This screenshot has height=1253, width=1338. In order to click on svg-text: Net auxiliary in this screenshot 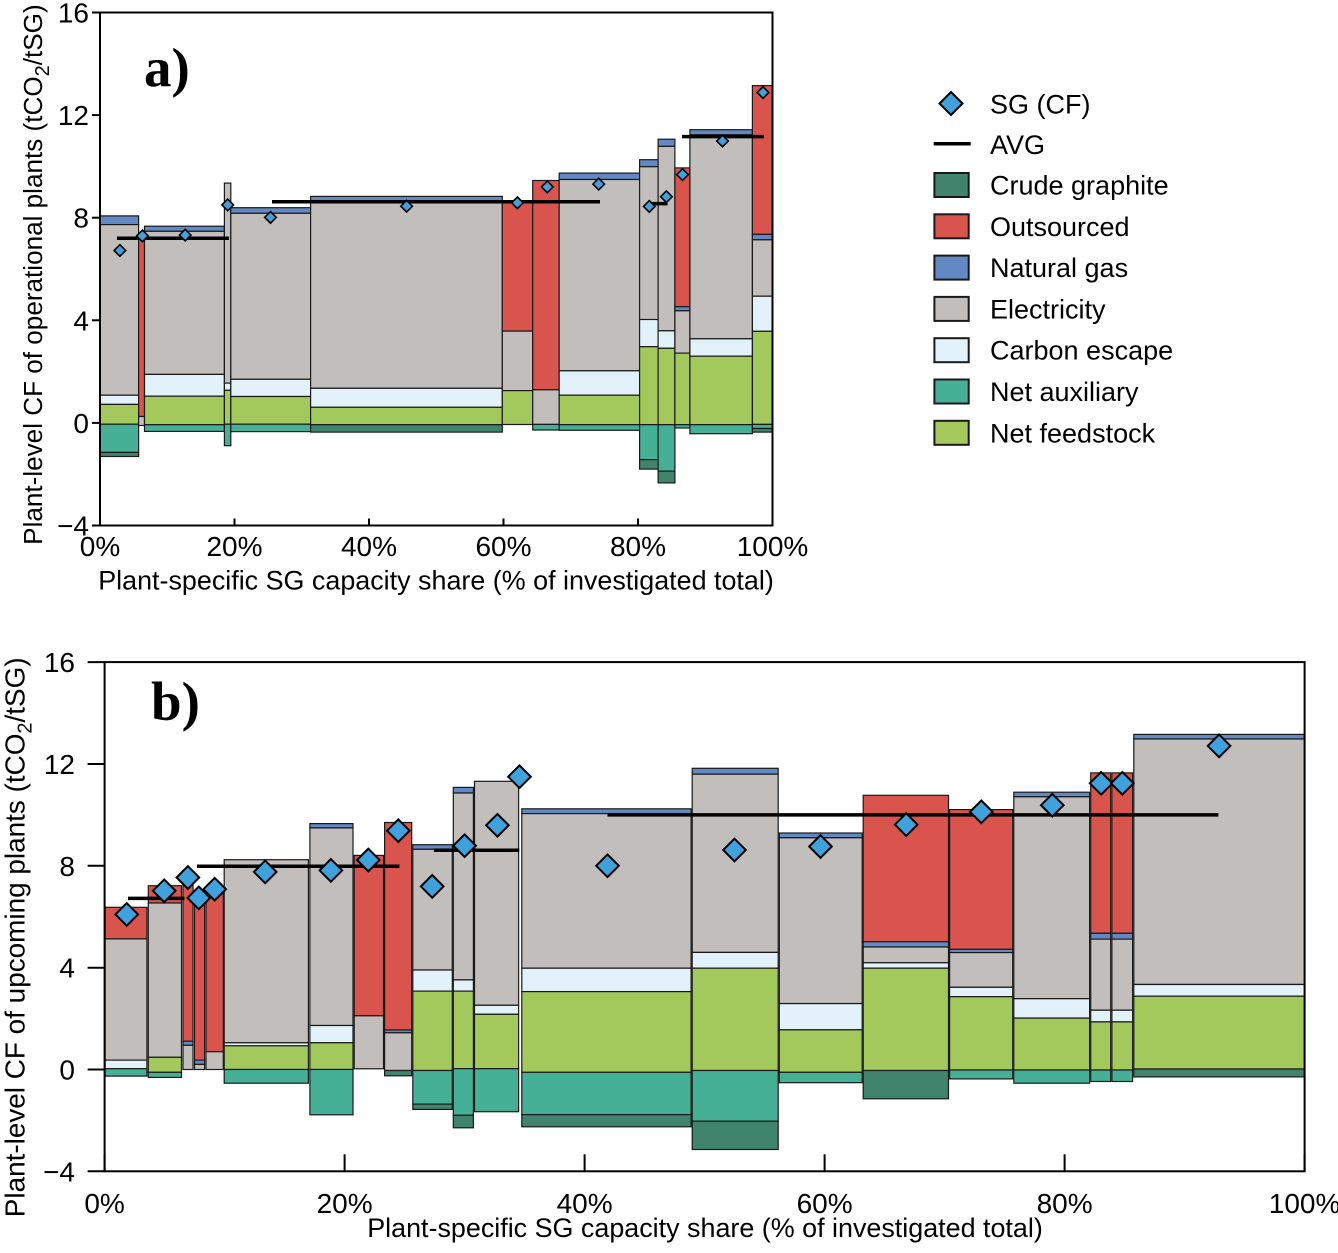, I will do `click(1064, 392)`.